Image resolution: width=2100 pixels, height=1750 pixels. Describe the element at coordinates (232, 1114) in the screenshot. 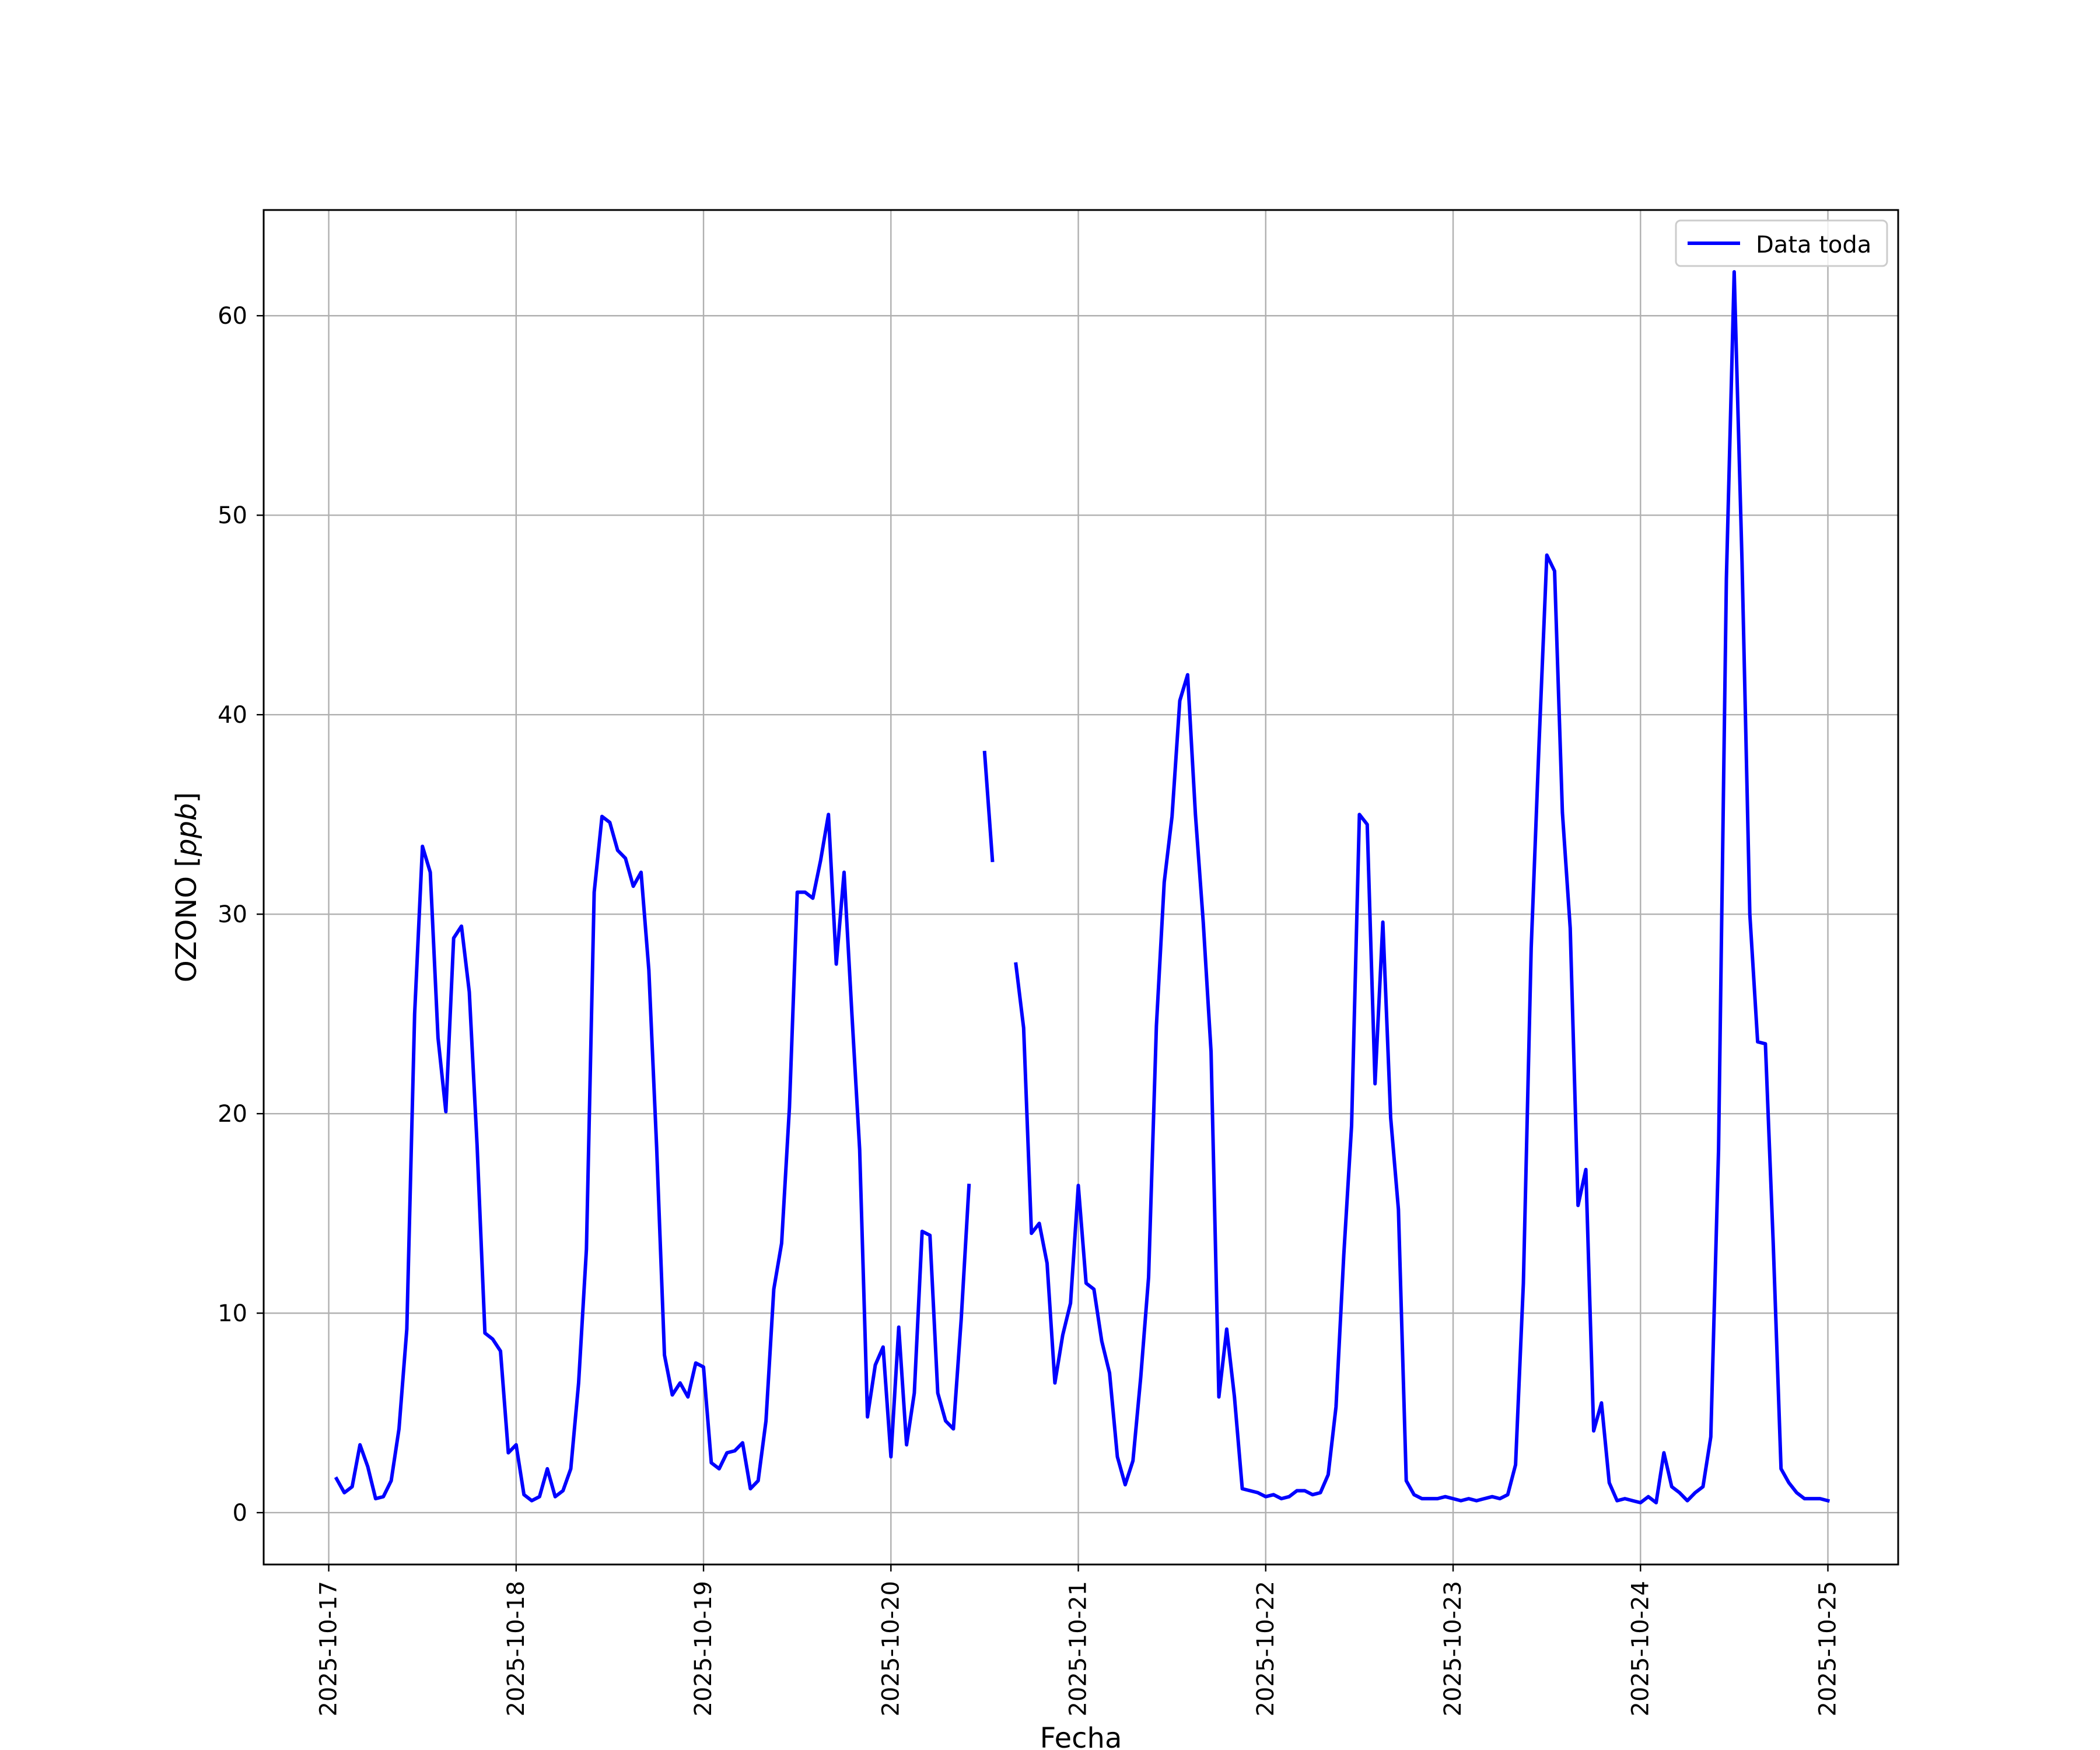

I see `y-tick-label: 20` at that location.